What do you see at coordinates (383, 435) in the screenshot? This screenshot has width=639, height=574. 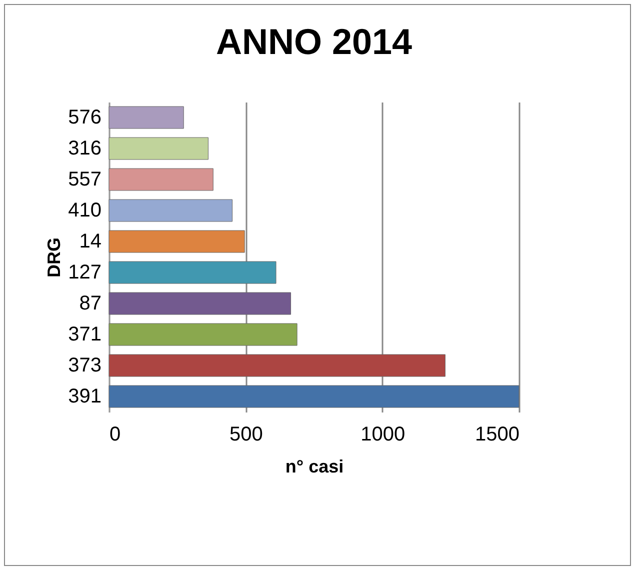 I see `x-tick-label: 1000` at bounding box center [383, 435].